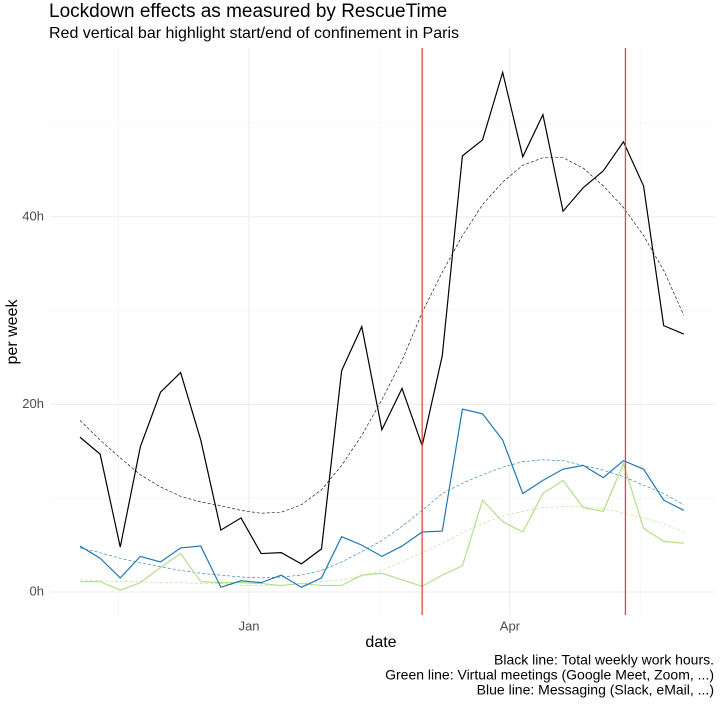 This screenshot has height=720, width=720. I want to click on caption: Blue line: Messaging (Slack, eMail, ...), so click(595, 690).